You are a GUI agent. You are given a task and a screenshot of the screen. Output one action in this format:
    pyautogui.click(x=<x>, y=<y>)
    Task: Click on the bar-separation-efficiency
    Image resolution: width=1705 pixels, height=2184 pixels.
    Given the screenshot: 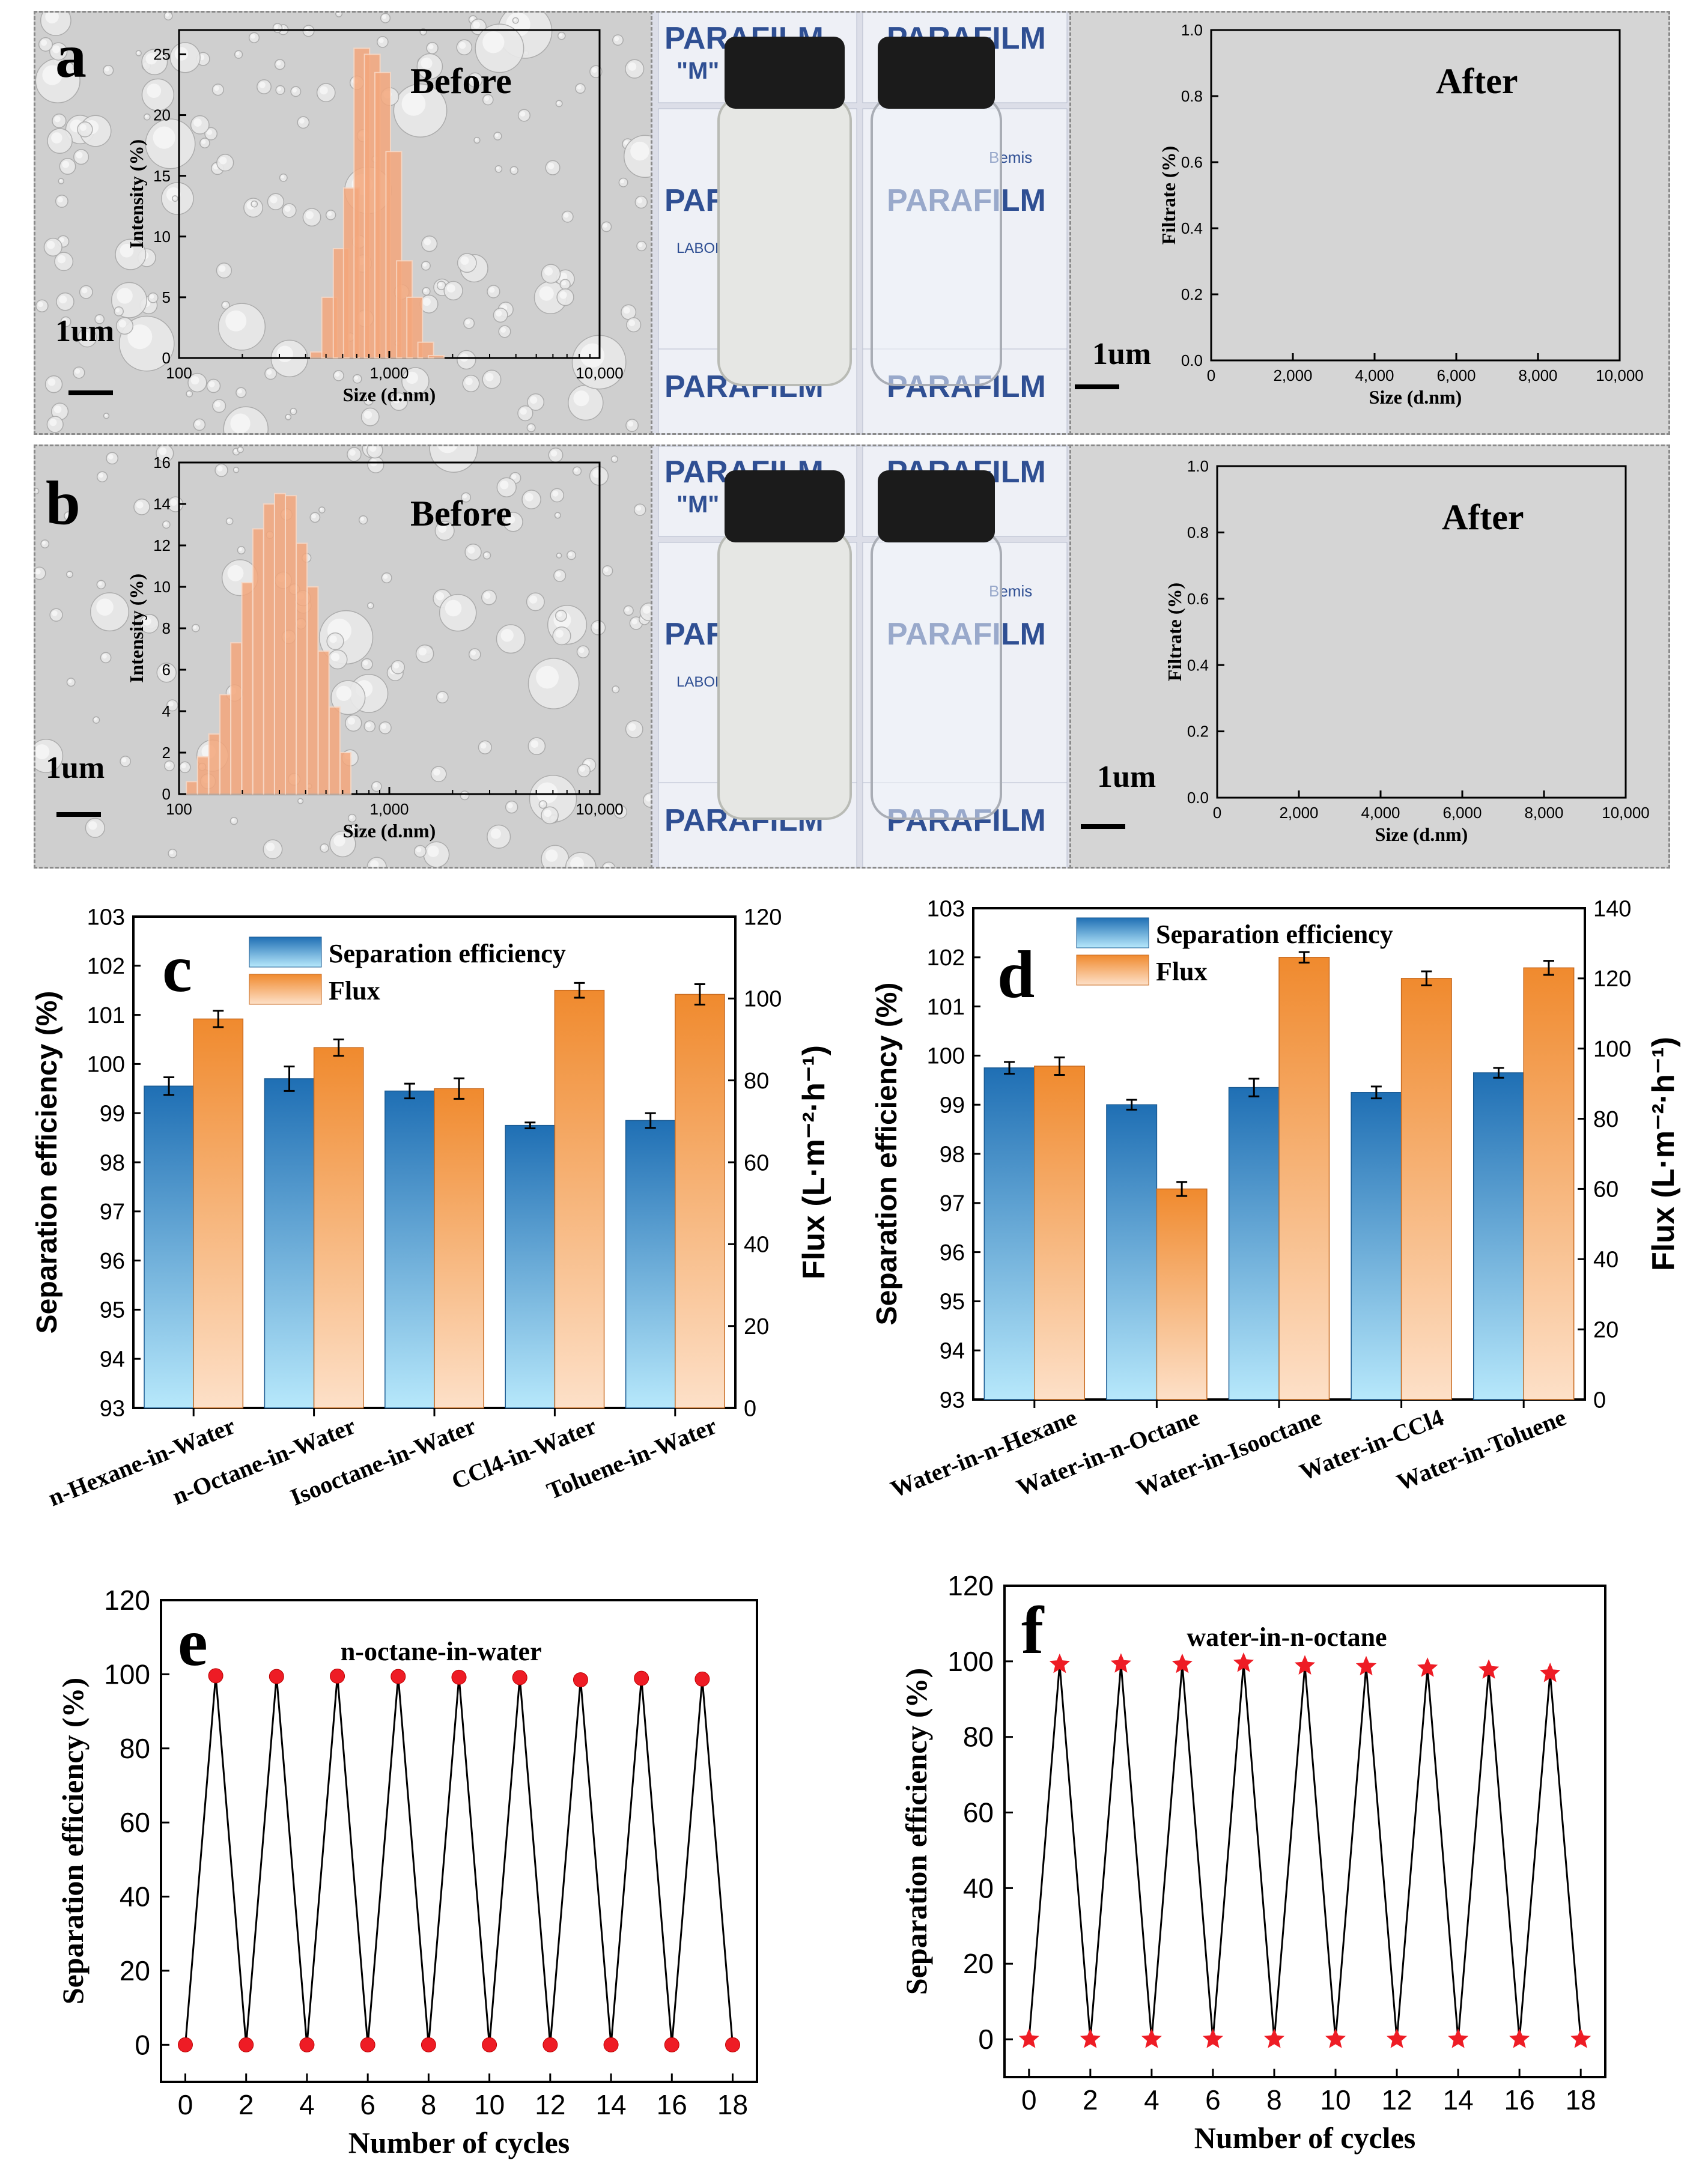 What is the action you would take?
    pyautogui.click(x=1132, y=1252)
    